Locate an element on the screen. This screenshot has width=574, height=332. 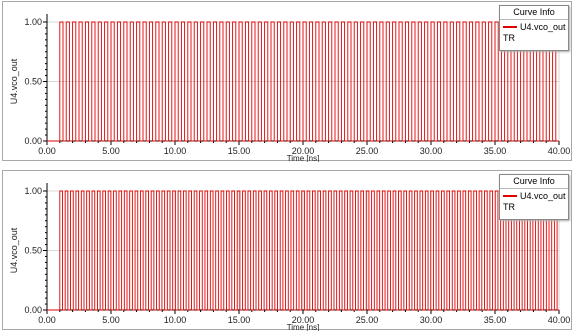
curve-info-legend-1: Curve Info U4.vco_out TR is located at coordinates (534, 28).